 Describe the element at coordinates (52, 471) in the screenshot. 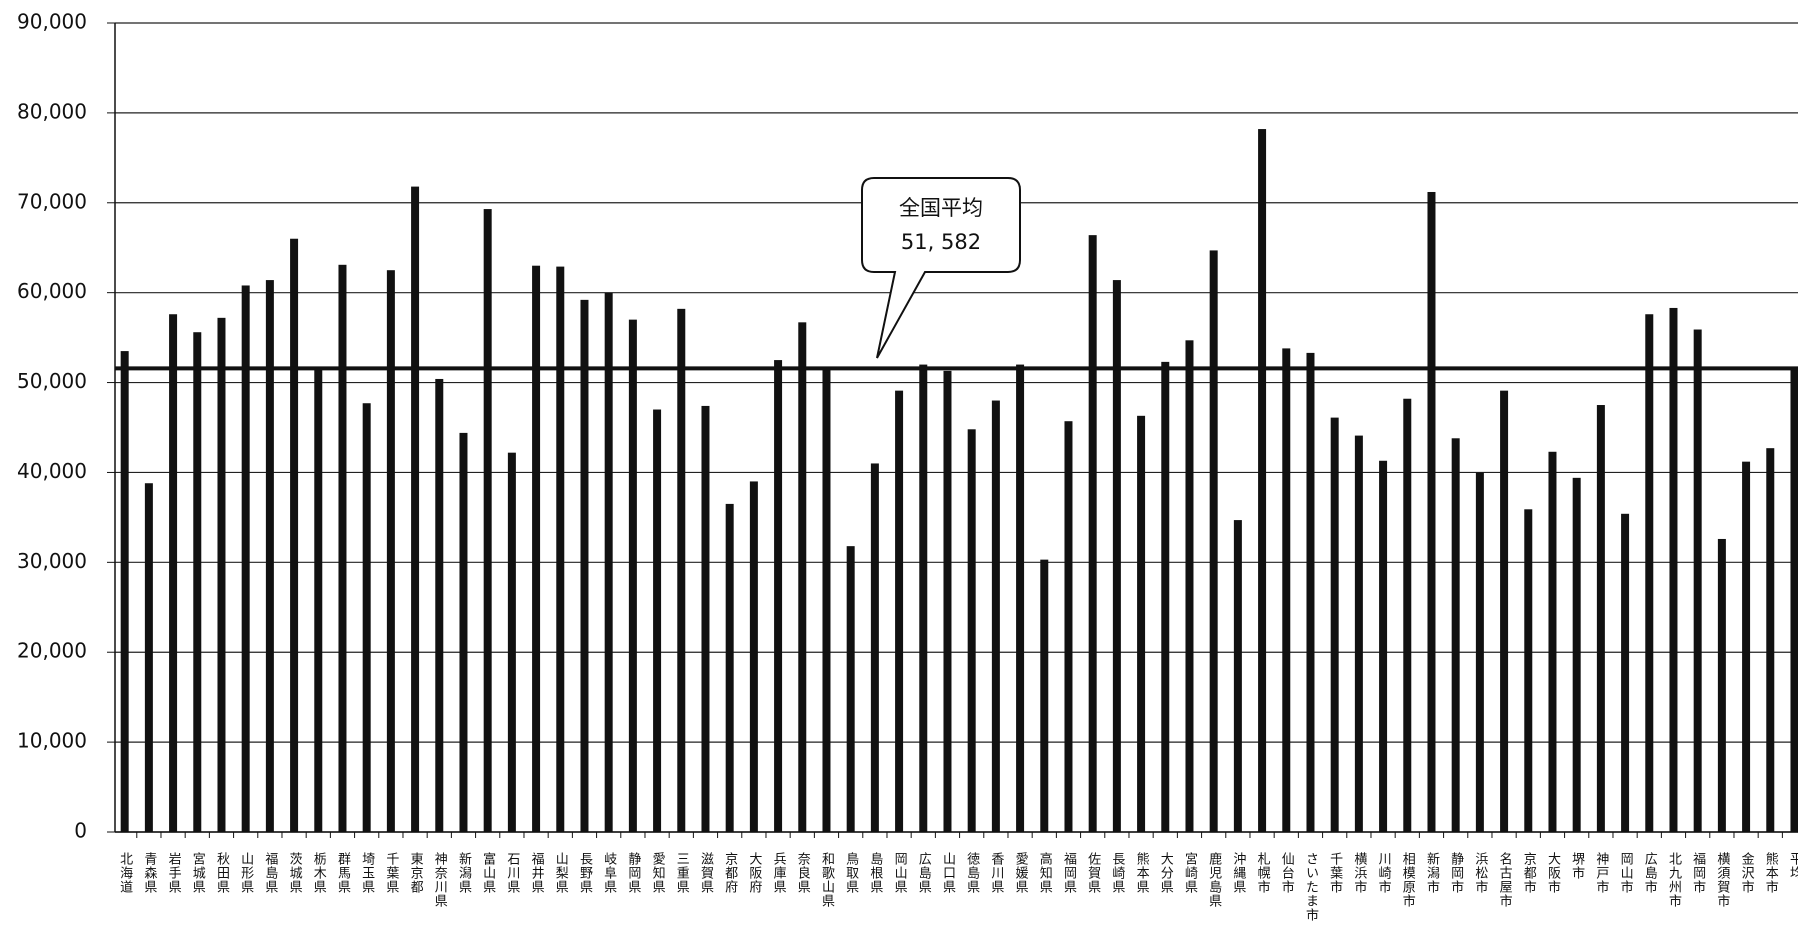

I see `y-tick-label: 40,000` at that location.